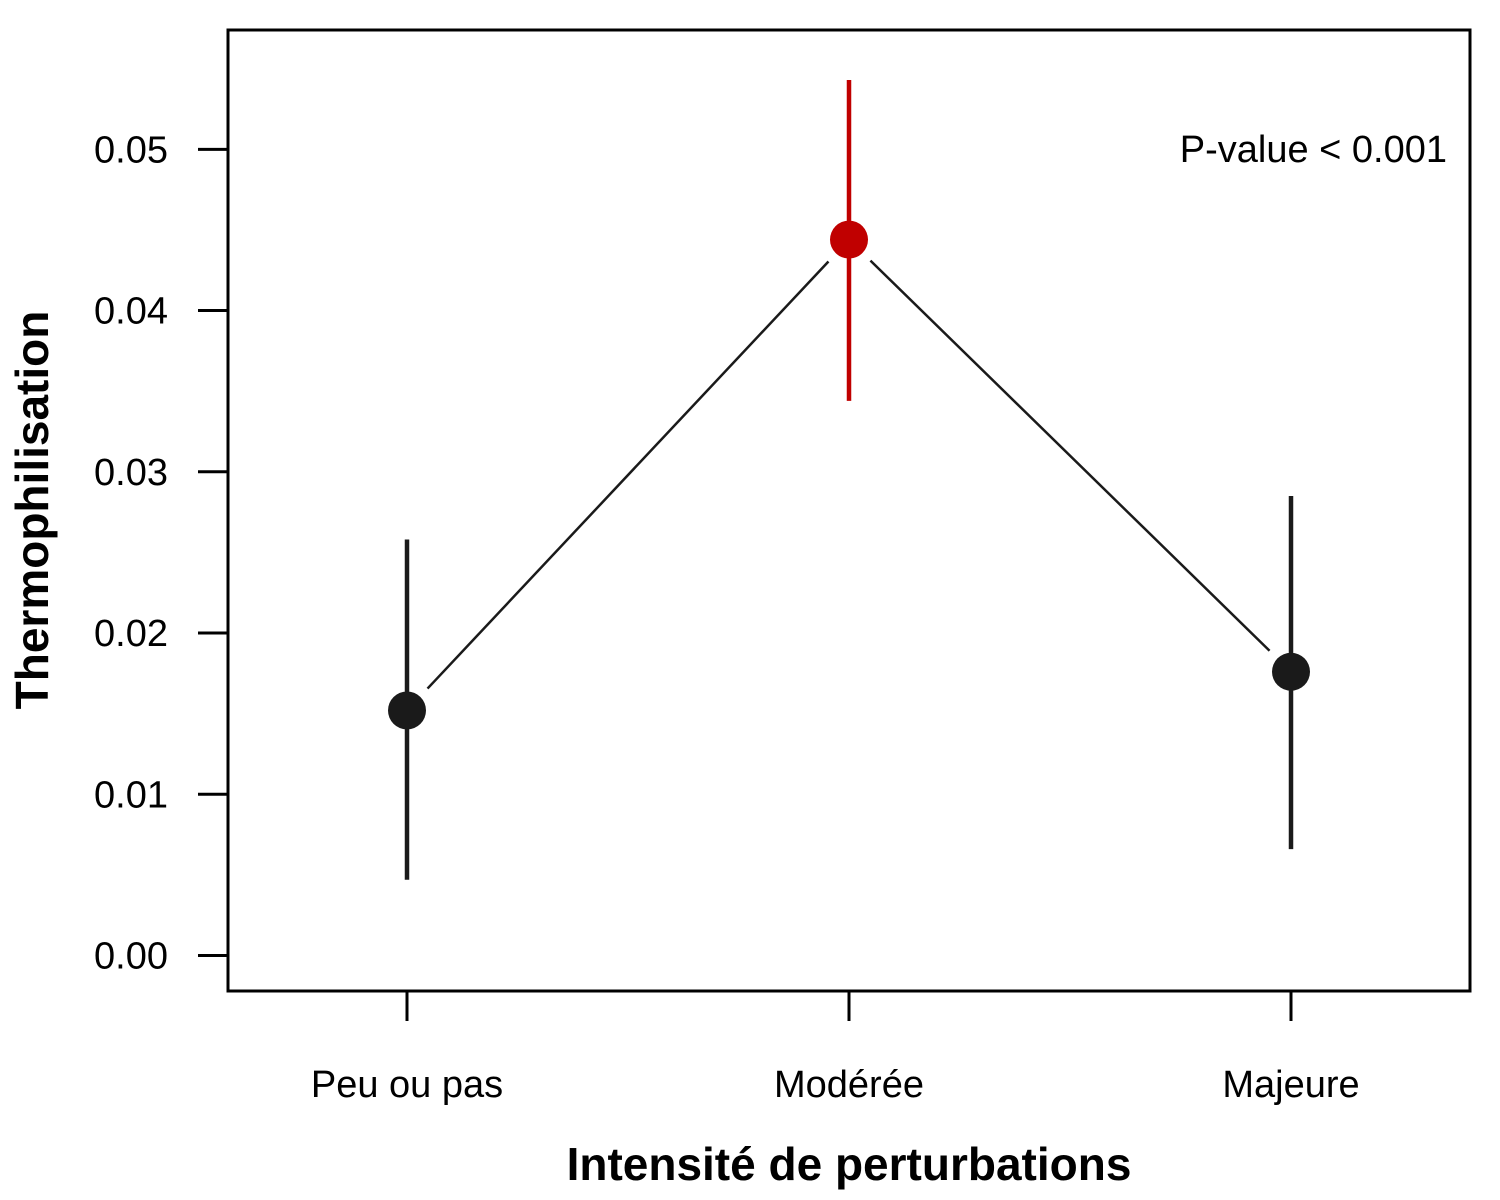 The image size is (1500, 1200). I want to click on y-tick-label-2: 0.02, so click(131, 634).